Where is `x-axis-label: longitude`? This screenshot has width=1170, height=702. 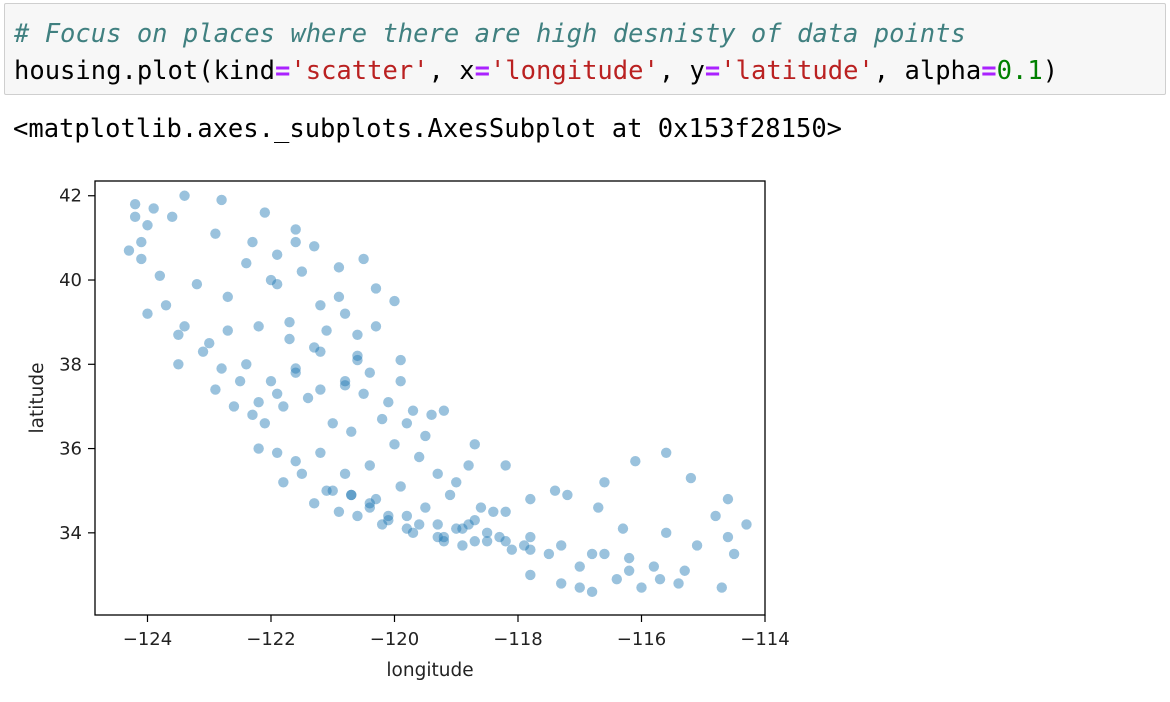 x-axis-label: longitude is located at coordinates (429, 670).